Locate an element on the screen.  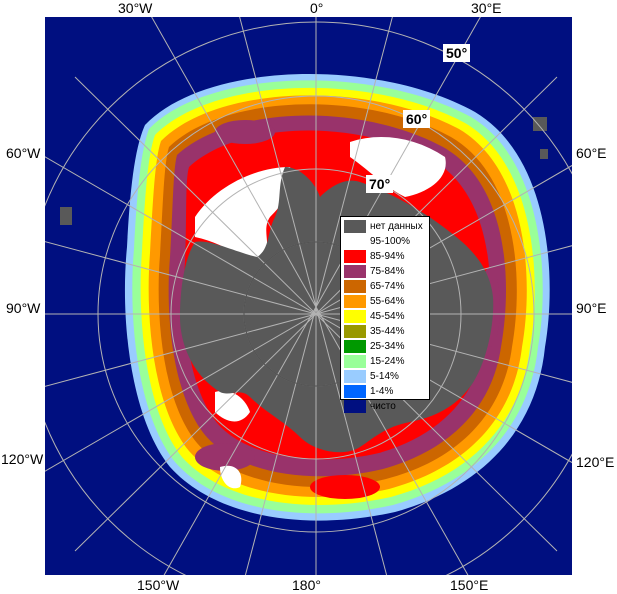
nodata-patch-right is located at coordinates (540, 124).